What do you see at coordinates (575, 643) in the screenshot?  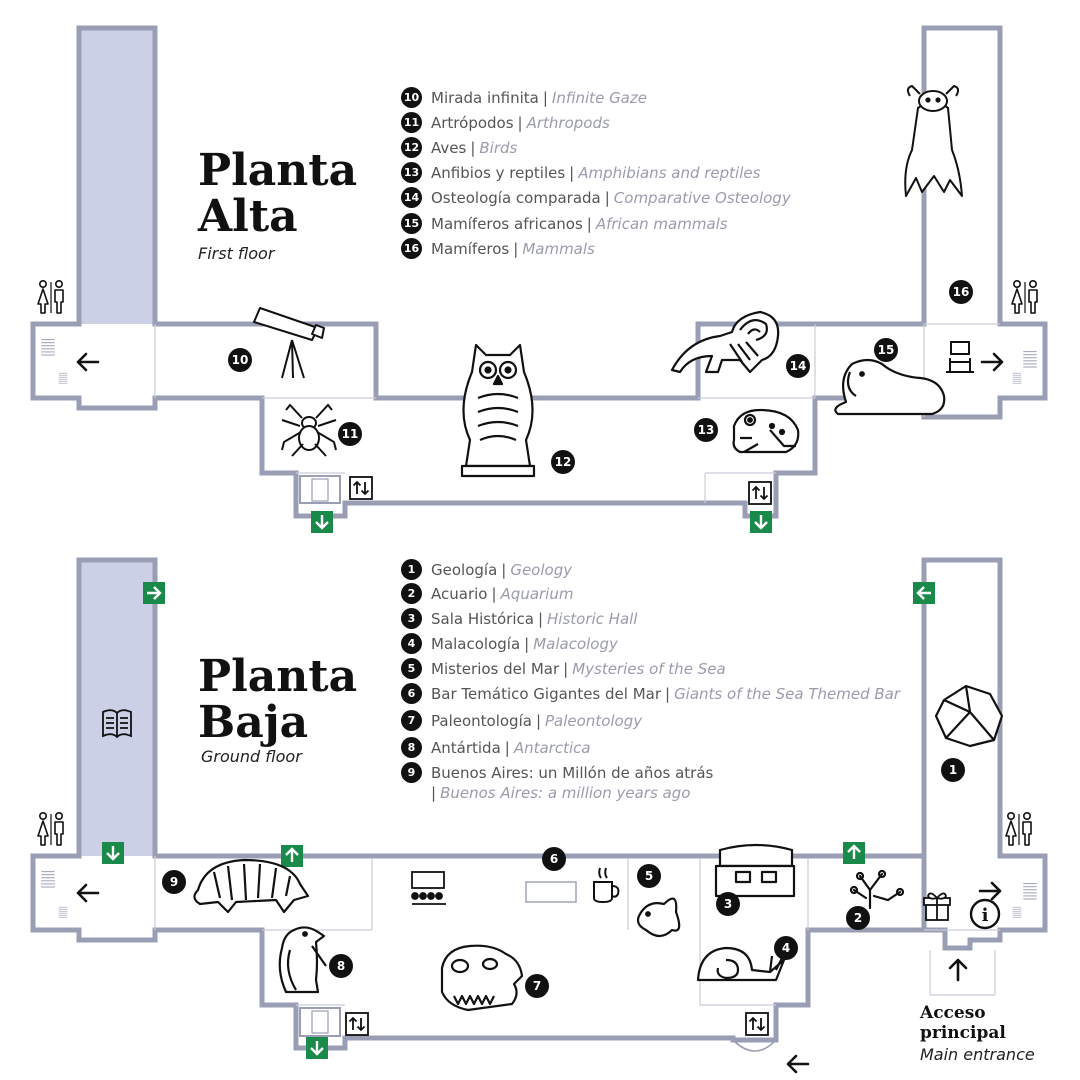 I see `legend-english: Malacology` at bounding box center [575, 643].